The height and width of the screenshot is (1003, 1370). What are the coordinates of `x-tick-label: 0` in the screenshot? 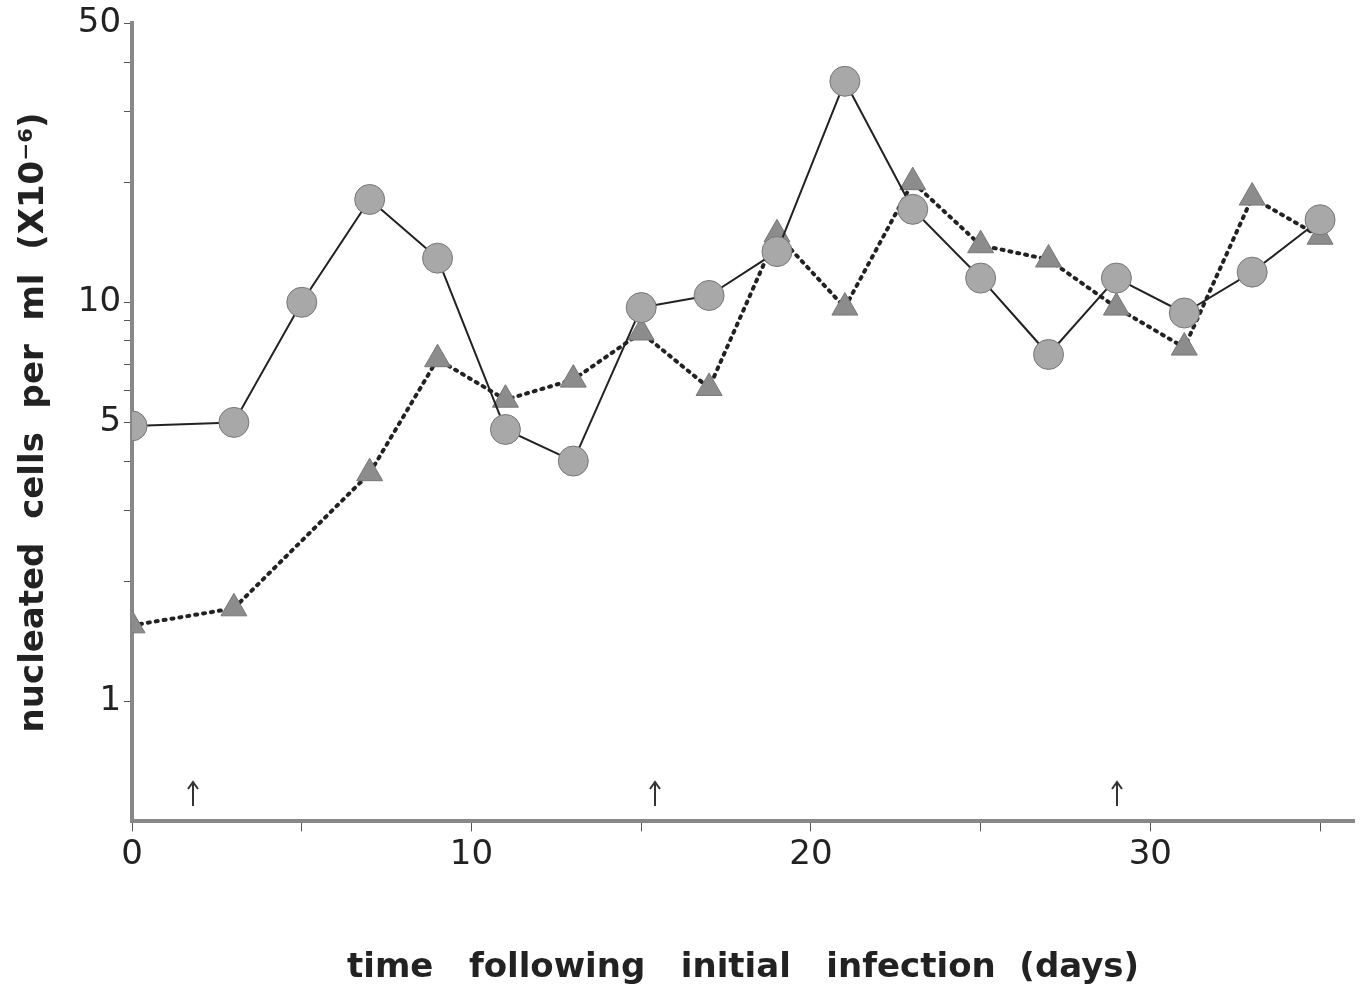 It's located at (132, 851).